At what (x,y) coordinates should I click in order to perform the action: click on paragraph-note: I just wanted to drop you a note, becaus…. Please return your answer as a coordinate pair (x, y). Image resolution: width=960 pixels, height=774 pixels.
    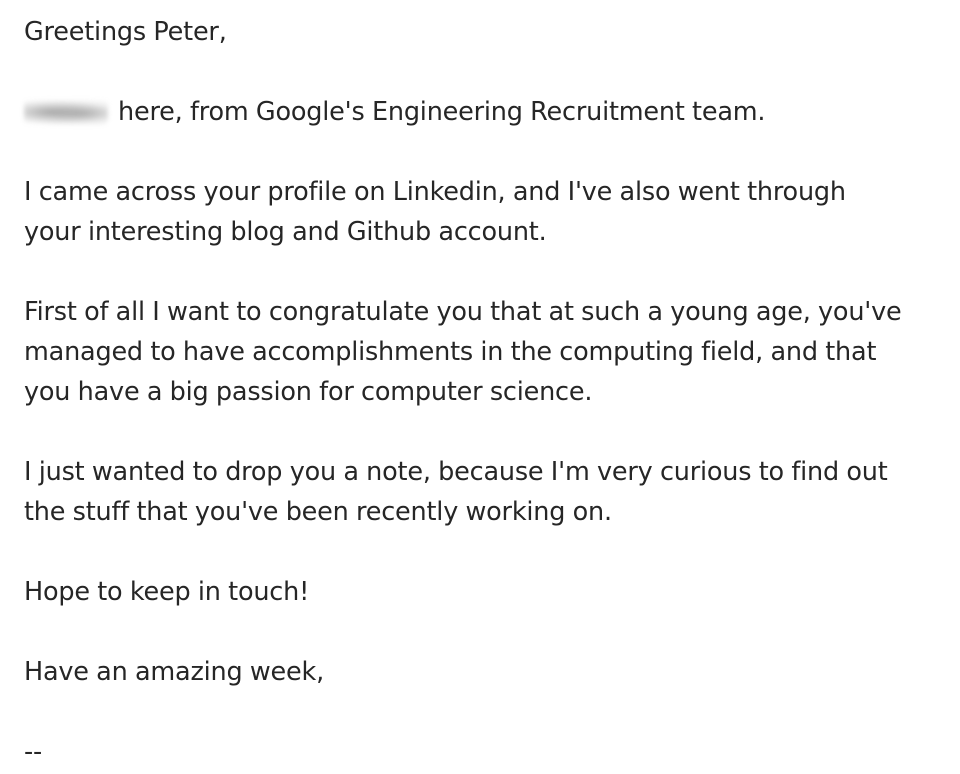
    Looking at the image, I should click on (489, 492).